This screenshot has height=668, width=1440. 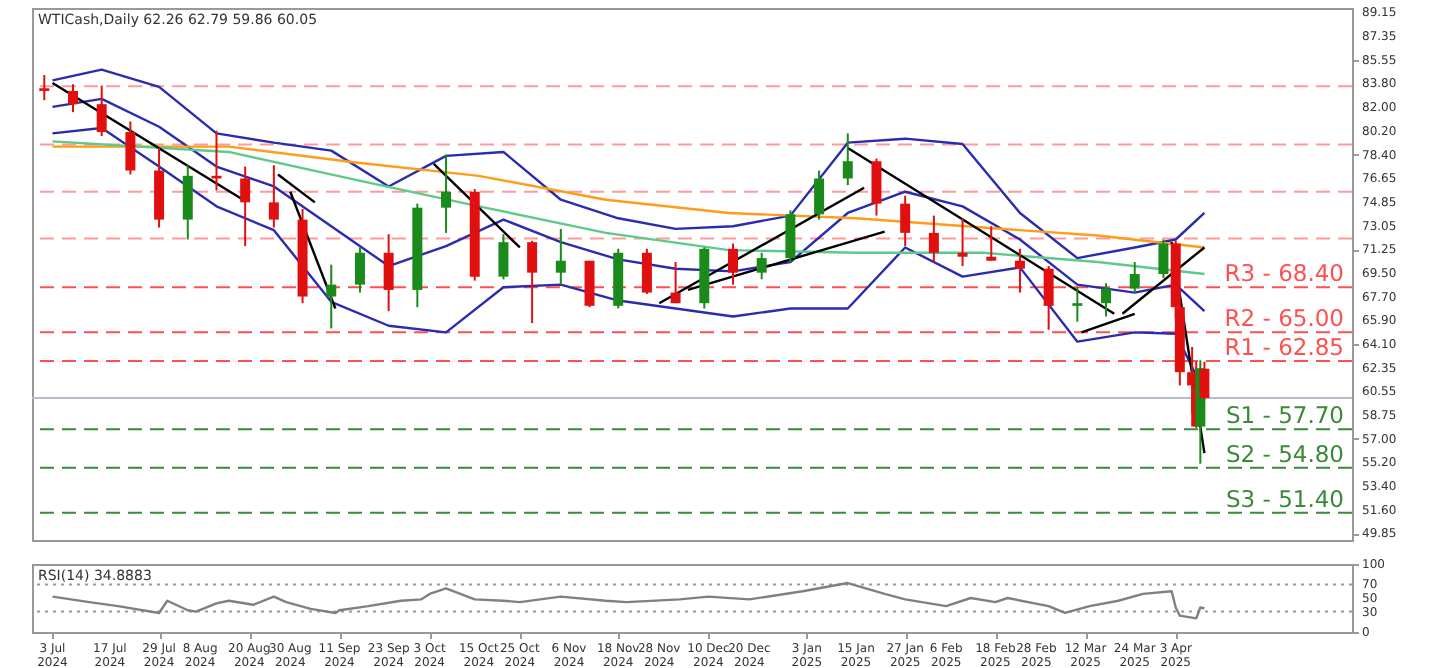 I want to click on ref-line-label: R3 - 68.40, so click(x=1284, y=273).